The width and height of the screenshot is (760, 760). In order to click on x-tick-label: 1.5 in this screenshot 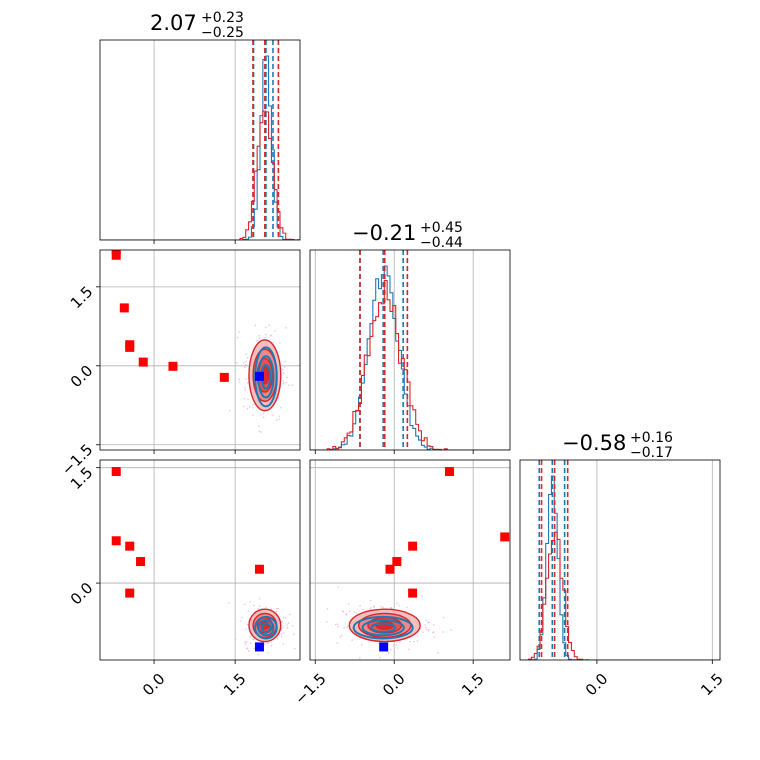, I will do `click(235, 685)`.